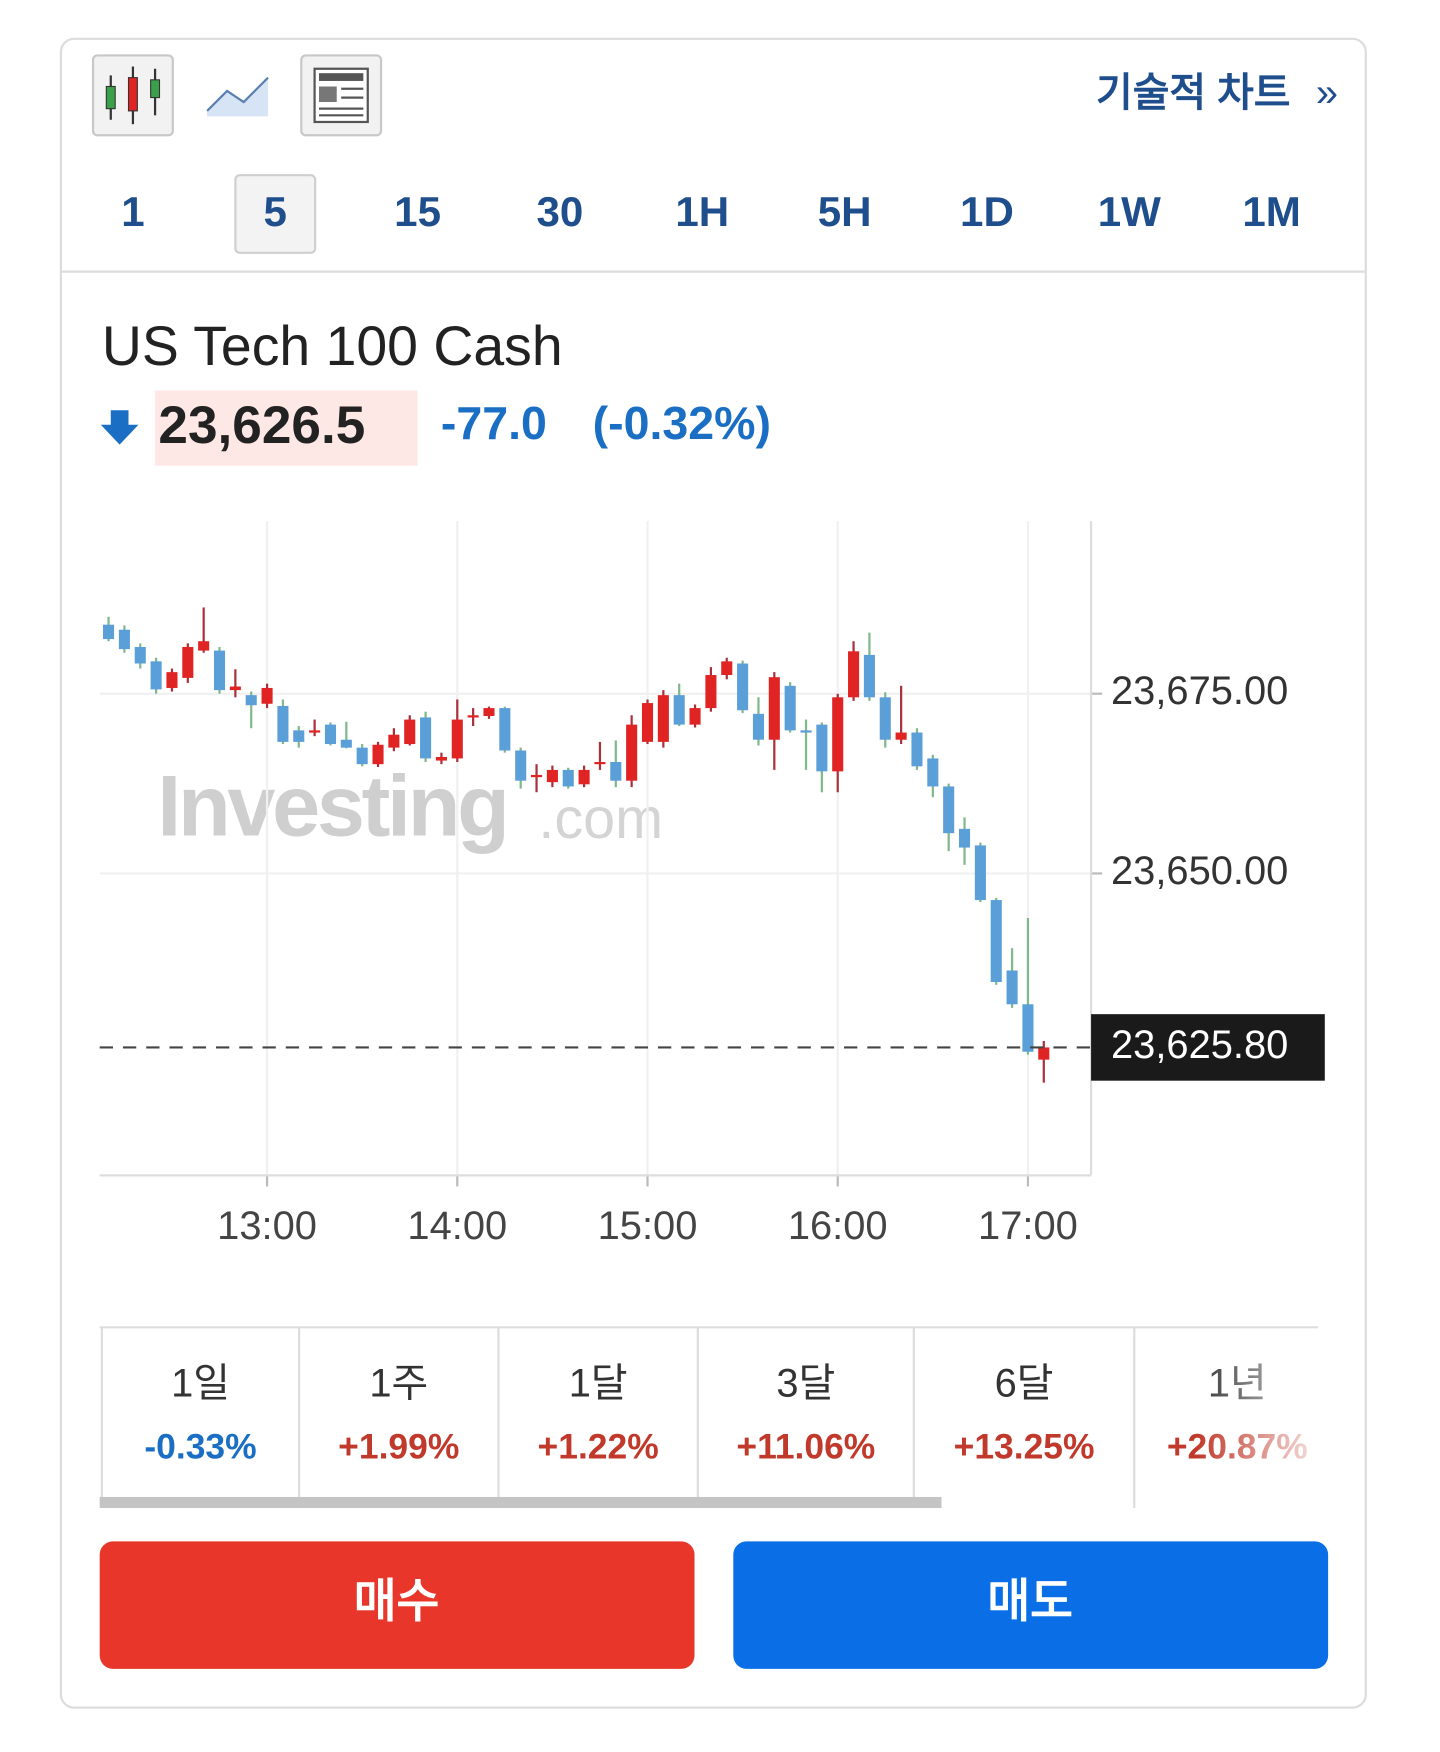 The height and width of the screenshot is (1752, 1440). Describe the element at coordinates (600, 819) in the screenshot. I see `watermark: .com` at that location.